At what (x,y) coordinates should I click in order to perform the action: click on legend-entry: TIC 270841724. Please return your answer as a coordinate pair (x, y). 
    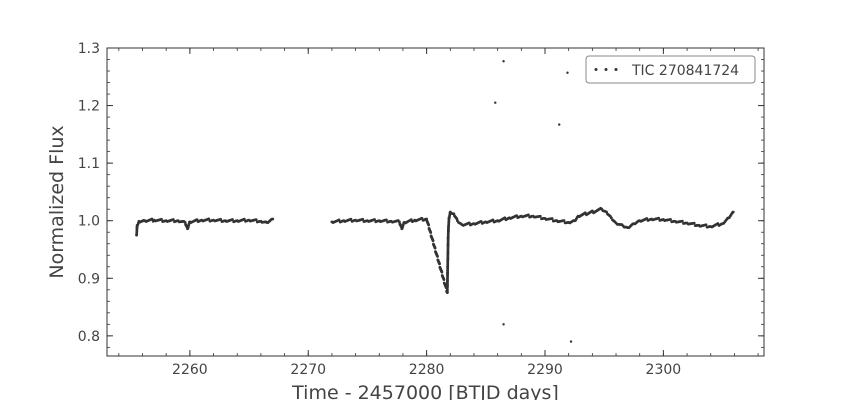
    Looking at the image, I should click on (685, 71).